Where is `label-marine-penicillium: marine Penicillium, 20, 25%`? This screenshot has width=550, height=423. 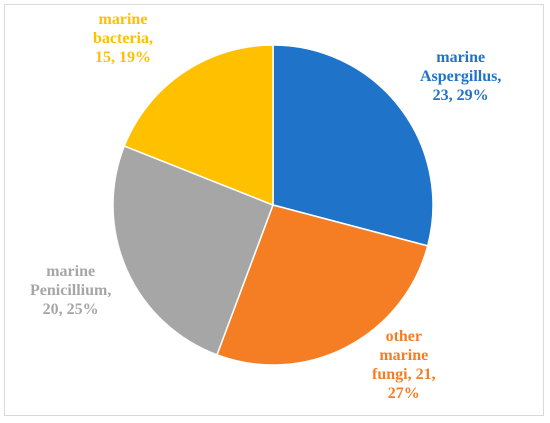 label-marine-penicillium: marine Penicillium, 20, 25% is located at coordinates (71, 290).